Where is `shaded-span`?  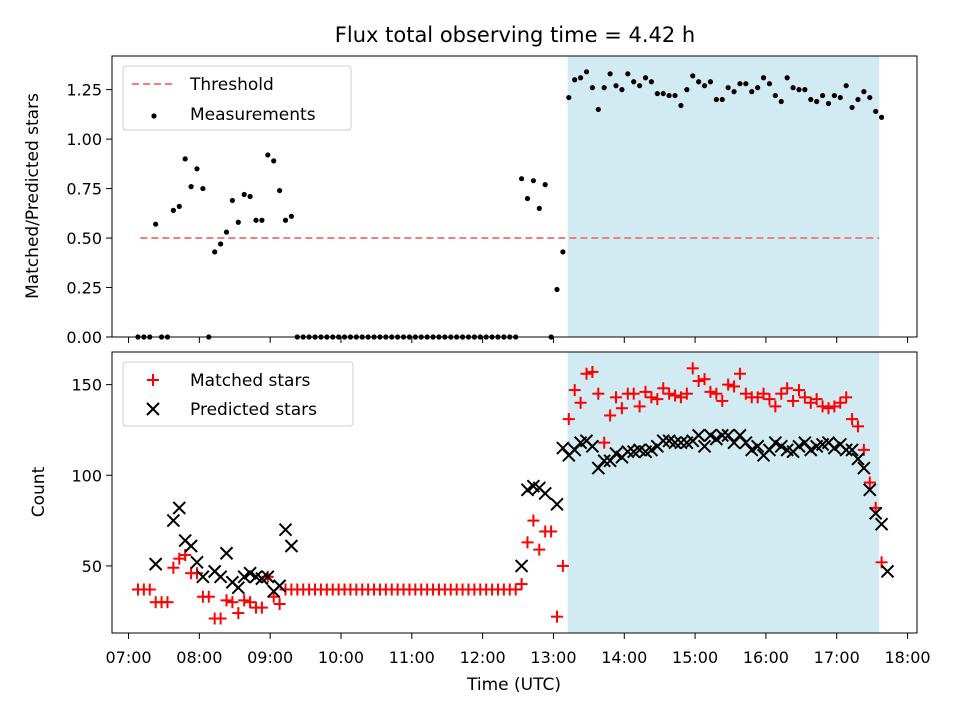
shaded-span is located at coordinates (723, 492).